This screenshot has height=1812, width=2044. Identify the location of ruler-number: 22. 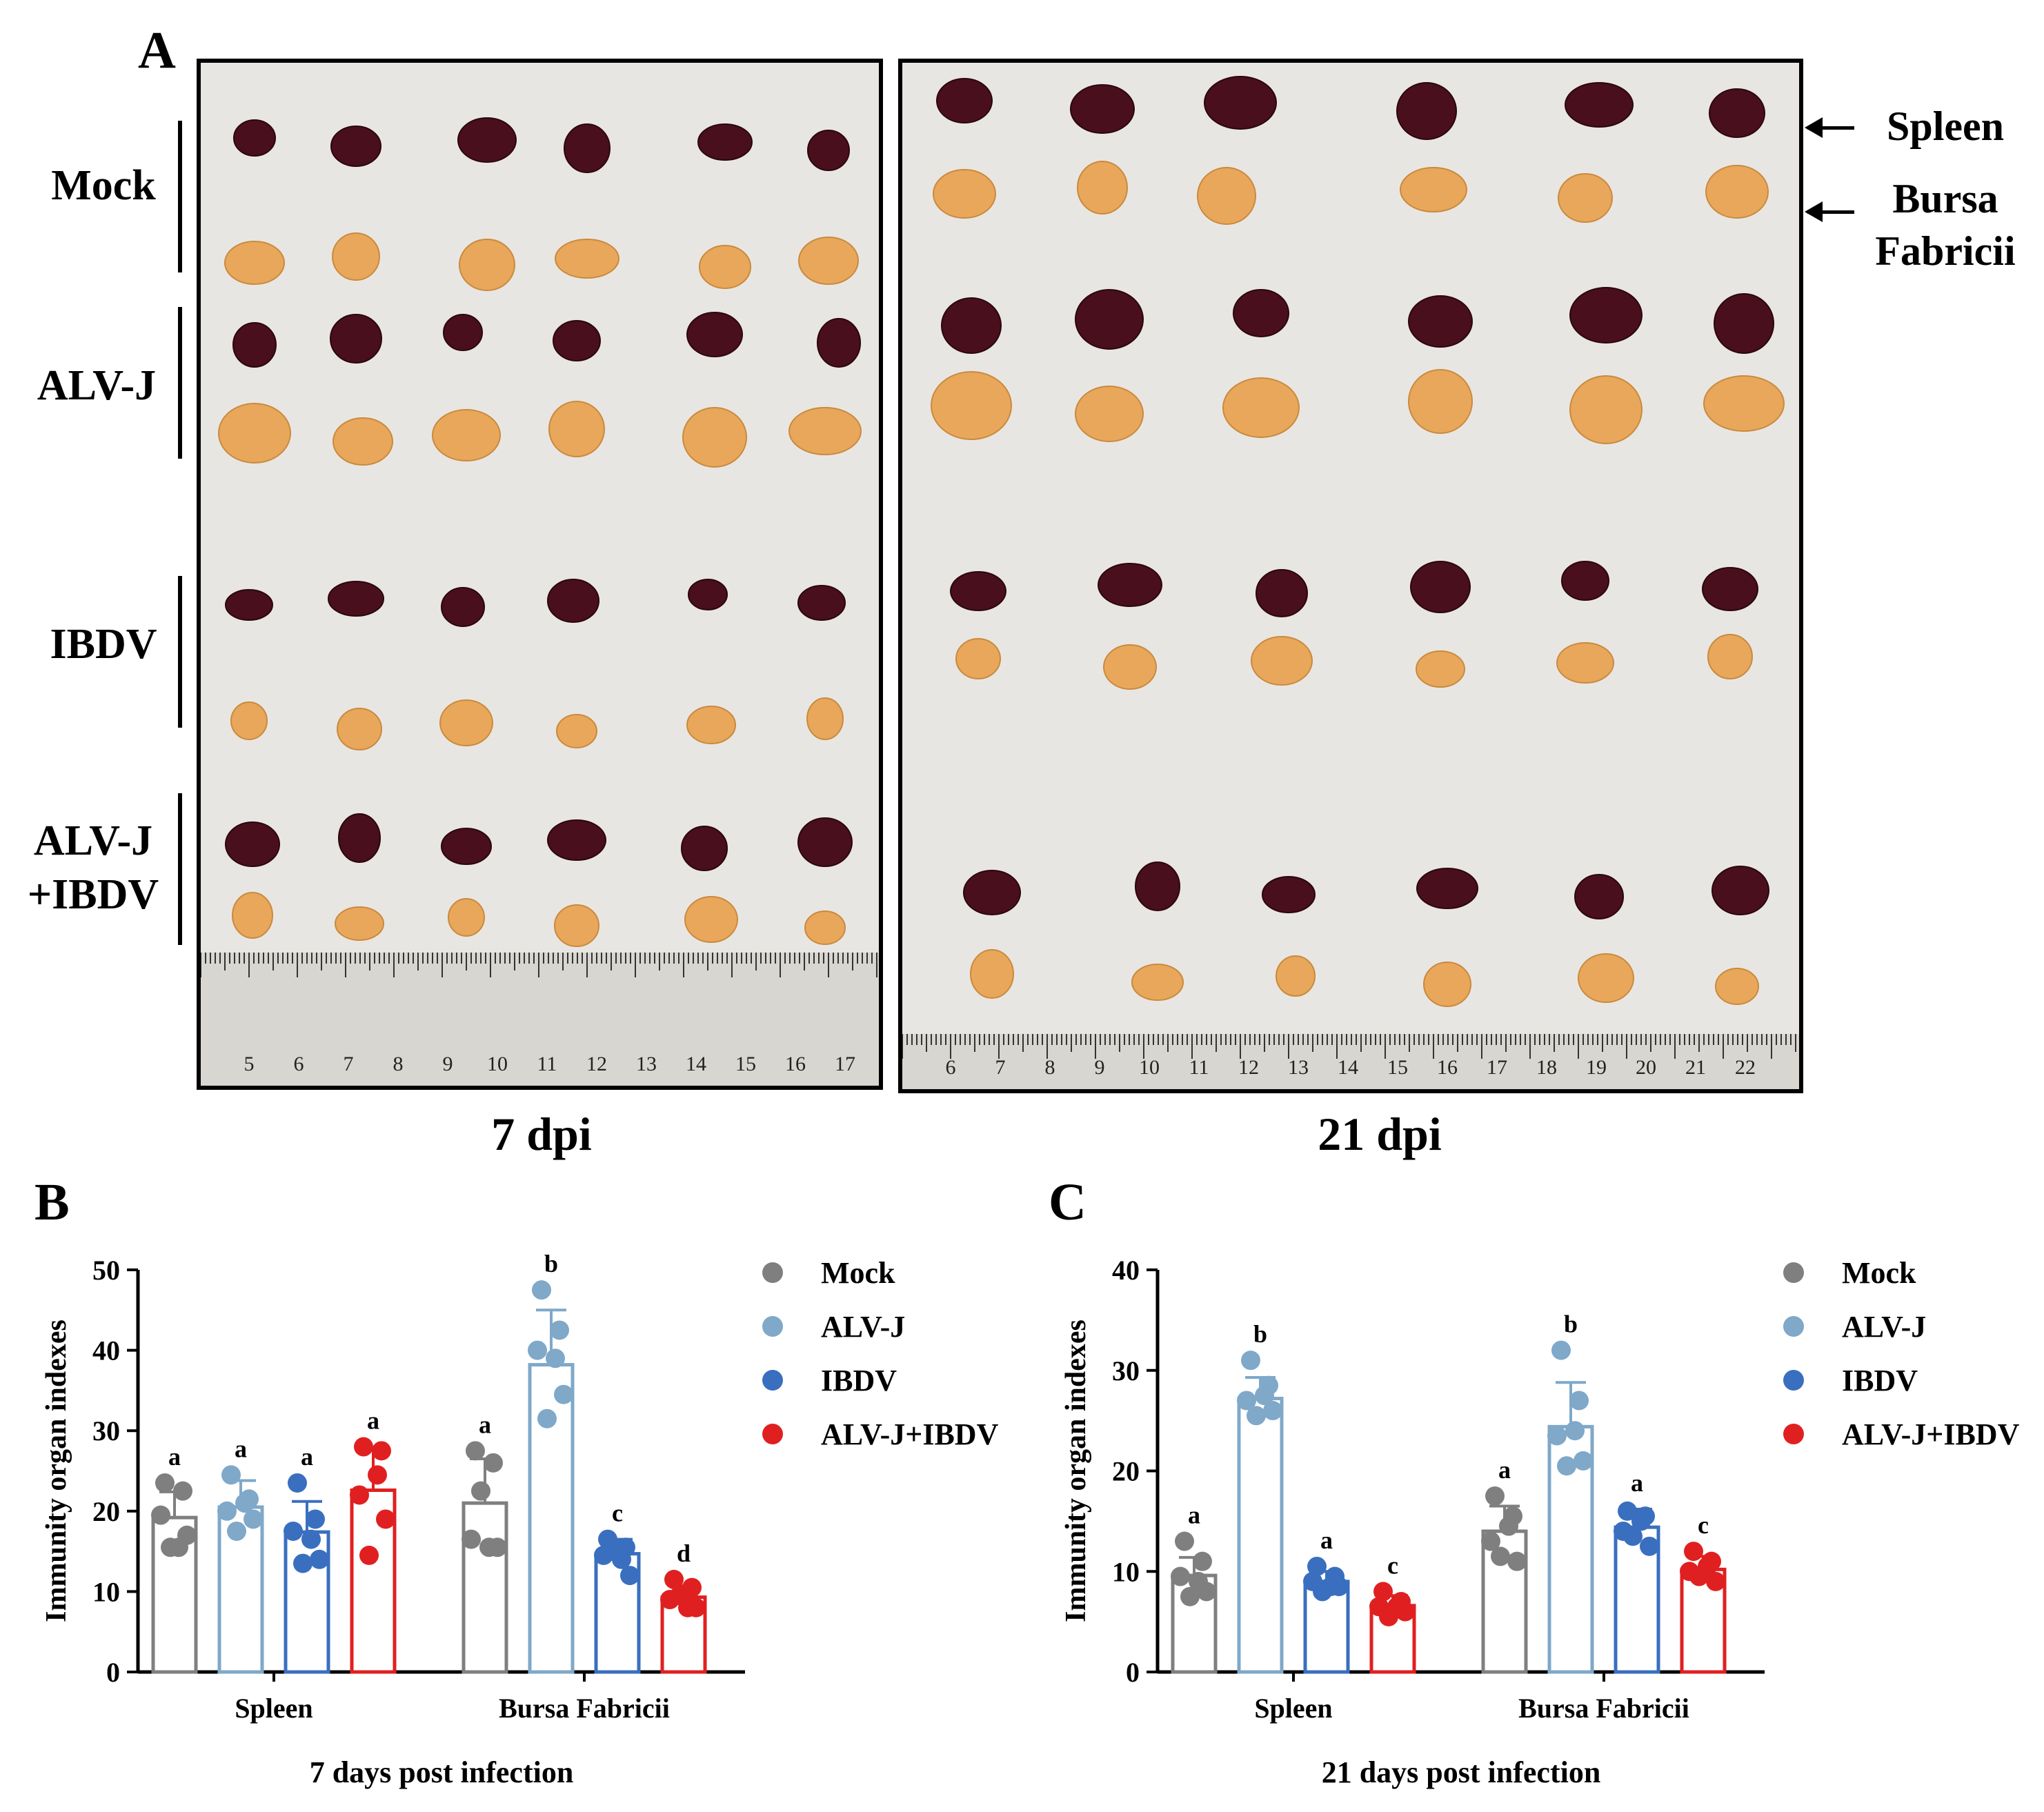
(1746, 1067).